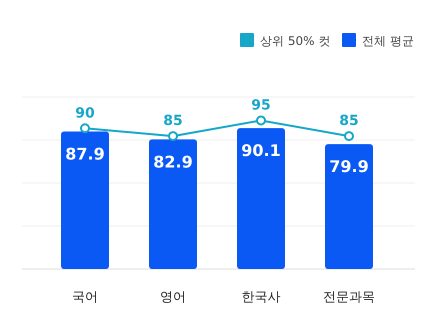  Describe the element at coordinates (261, 297) in the screenshot. I see `x-tick-label: 한국사` at that location.